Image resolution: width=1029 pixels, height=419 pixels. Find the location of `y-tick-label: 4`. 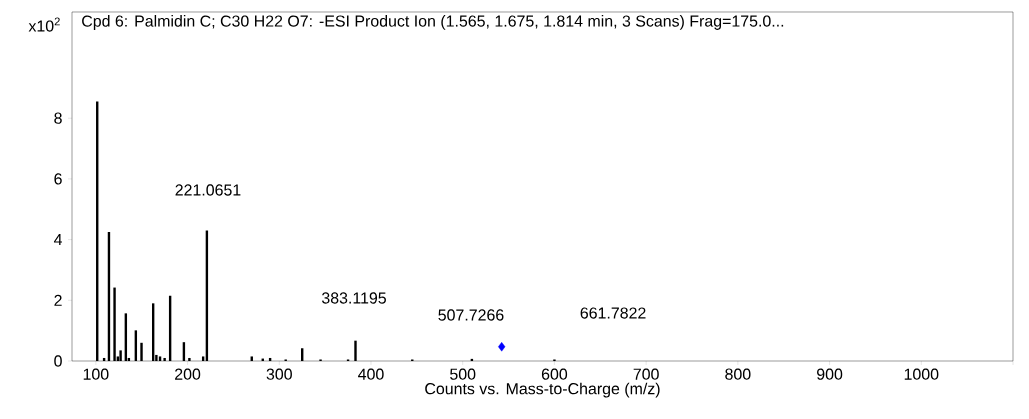

y-tick-label: 4 is located at coordinates (58, 240).